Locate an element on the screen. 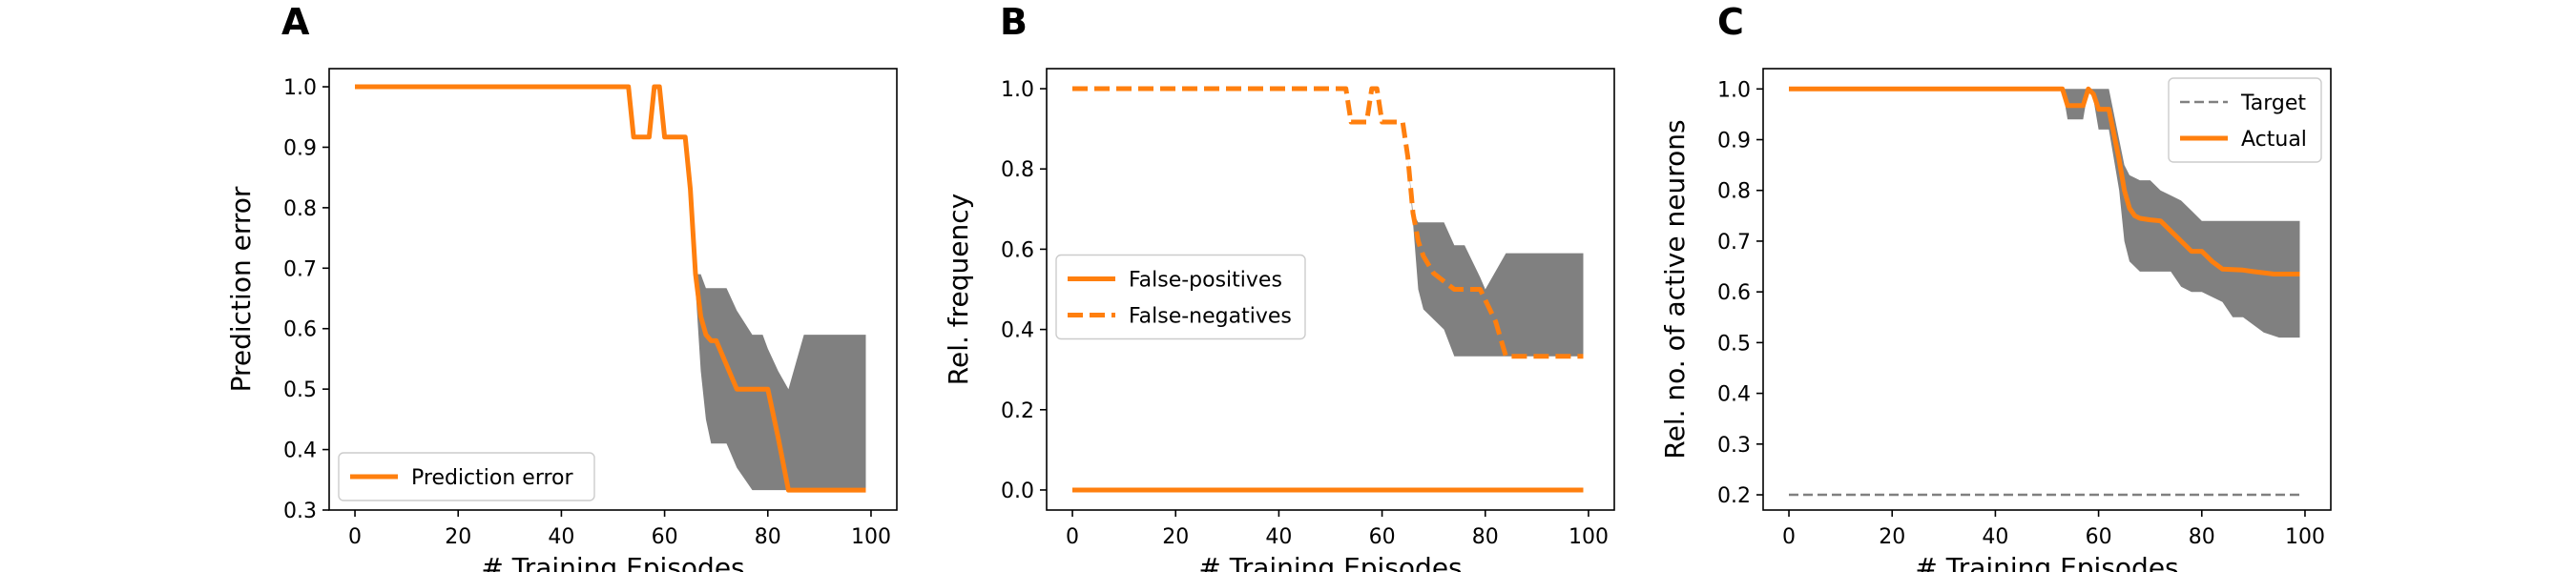 The image size is (2576, 572). panel-a-y-tick-label: 0.6 is located at coordinates (300, 330).